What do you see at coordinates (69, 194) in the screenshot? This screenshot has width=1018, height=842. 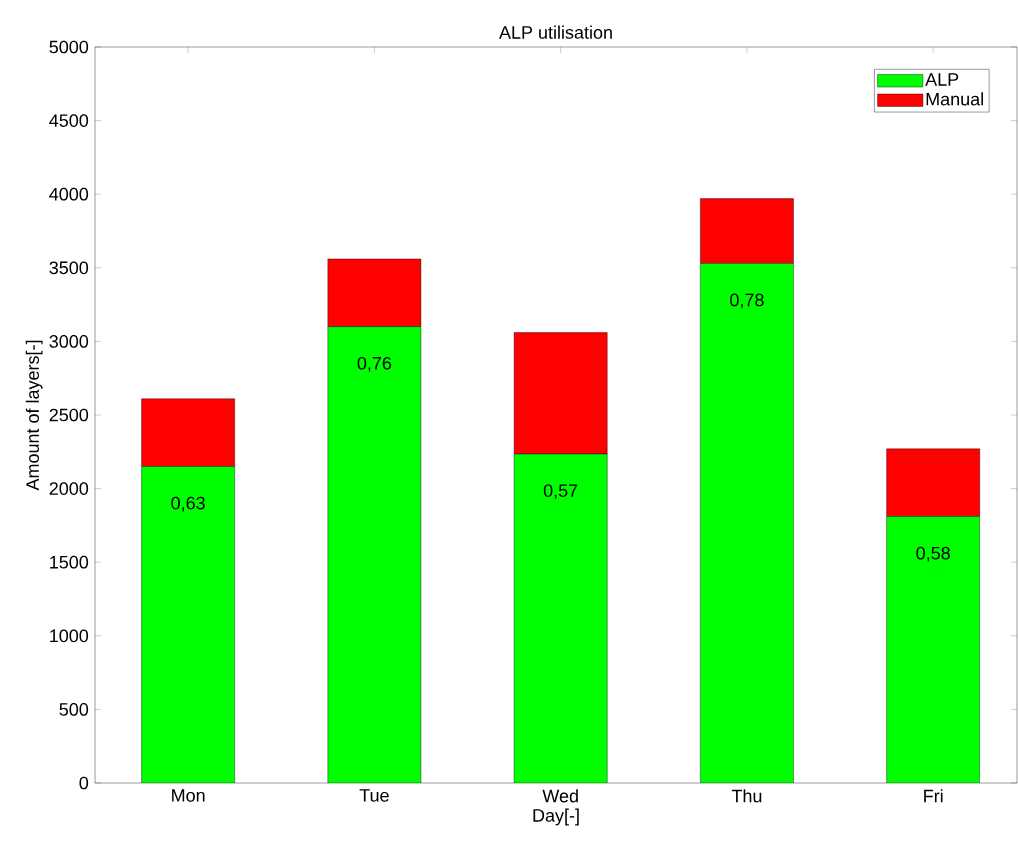 I see `y-tick-label: 4000` at bounding box center [69, 194].